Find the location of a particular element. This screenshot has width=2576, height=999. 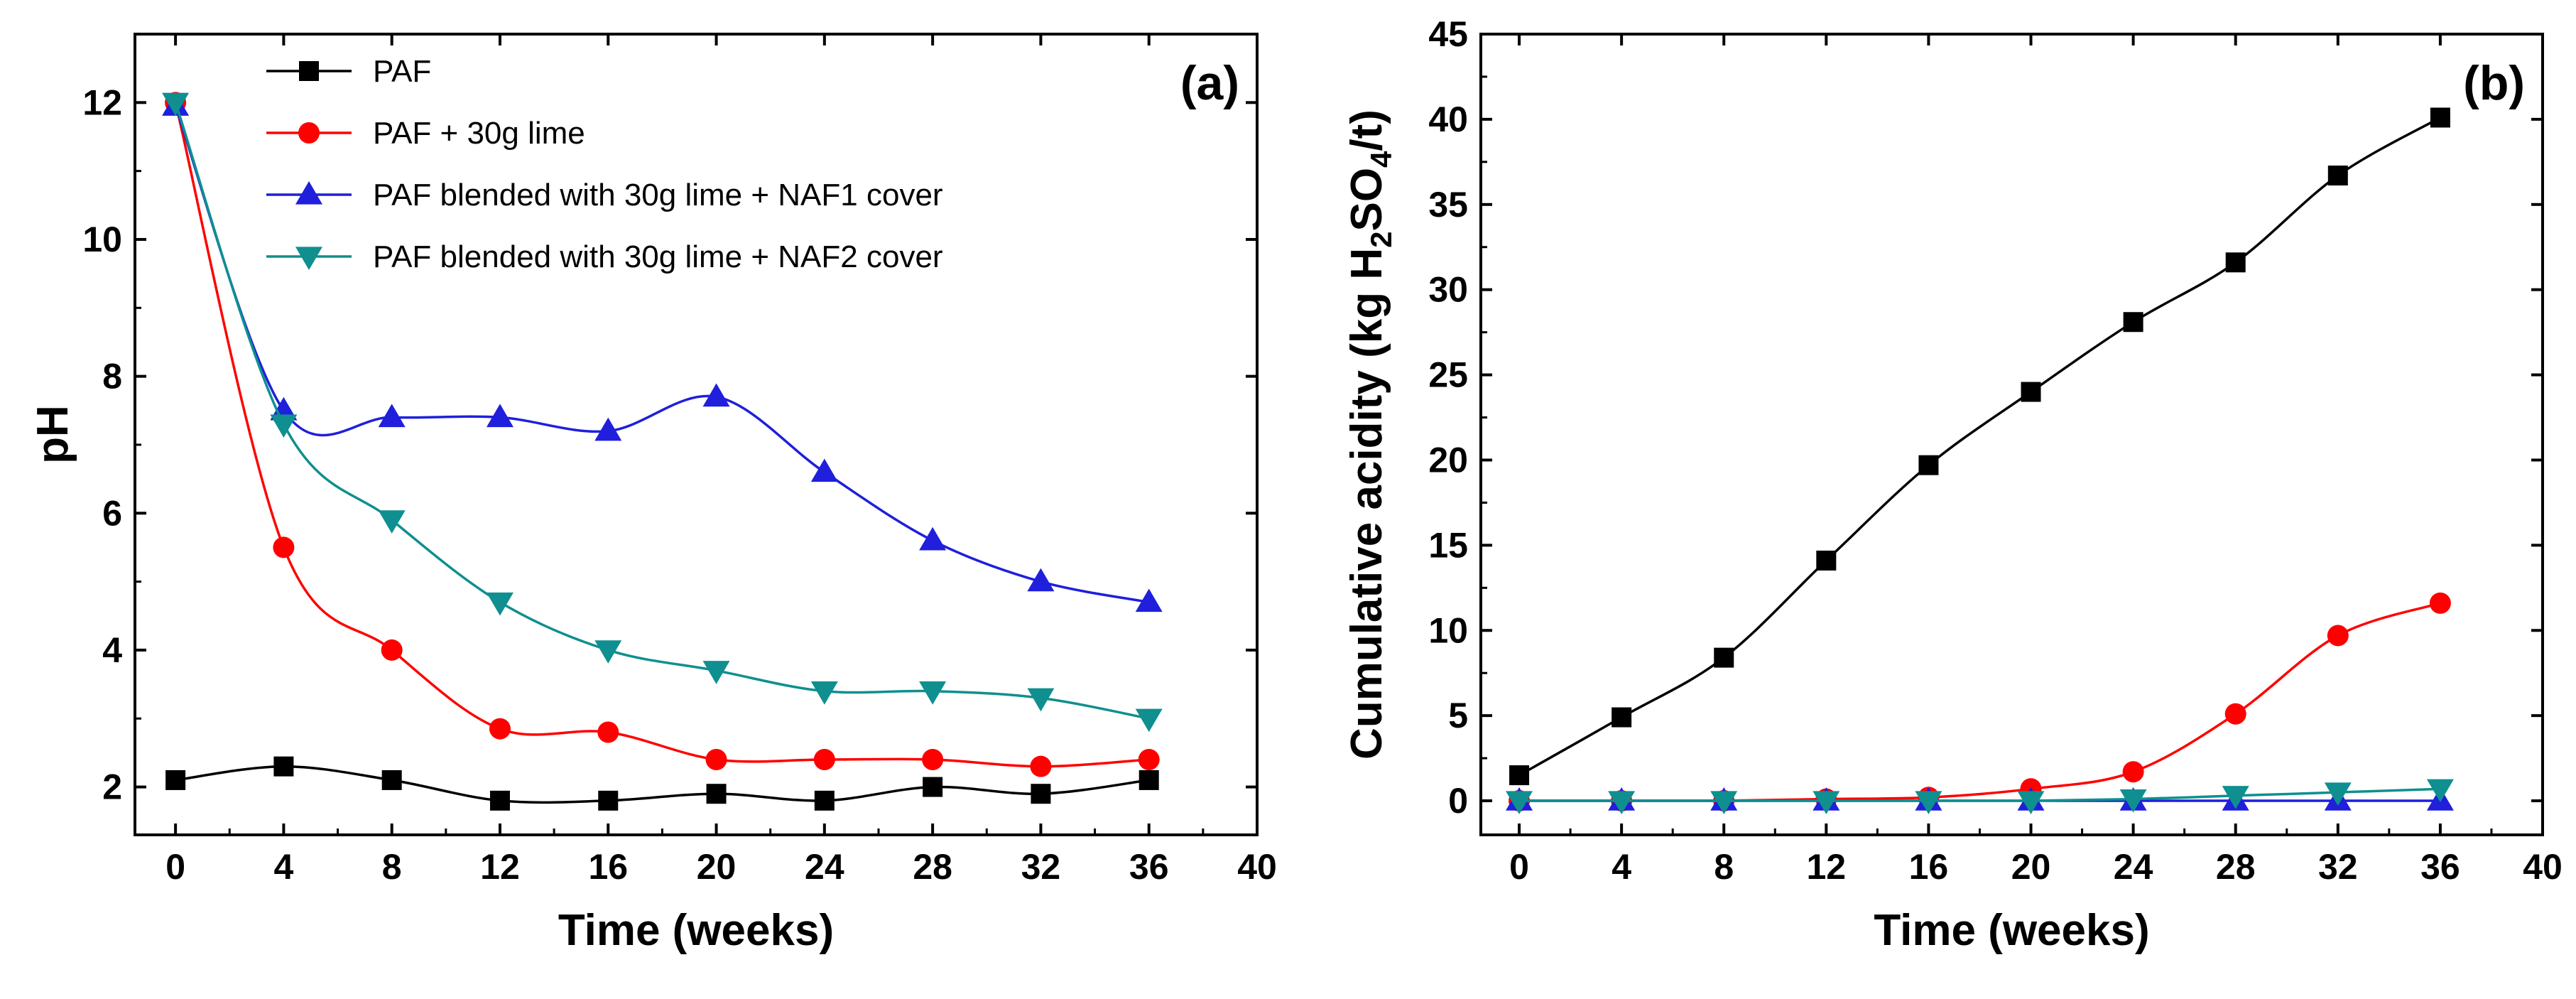

b-y-tick-label: 40 is located at coordinates (1448, 119).